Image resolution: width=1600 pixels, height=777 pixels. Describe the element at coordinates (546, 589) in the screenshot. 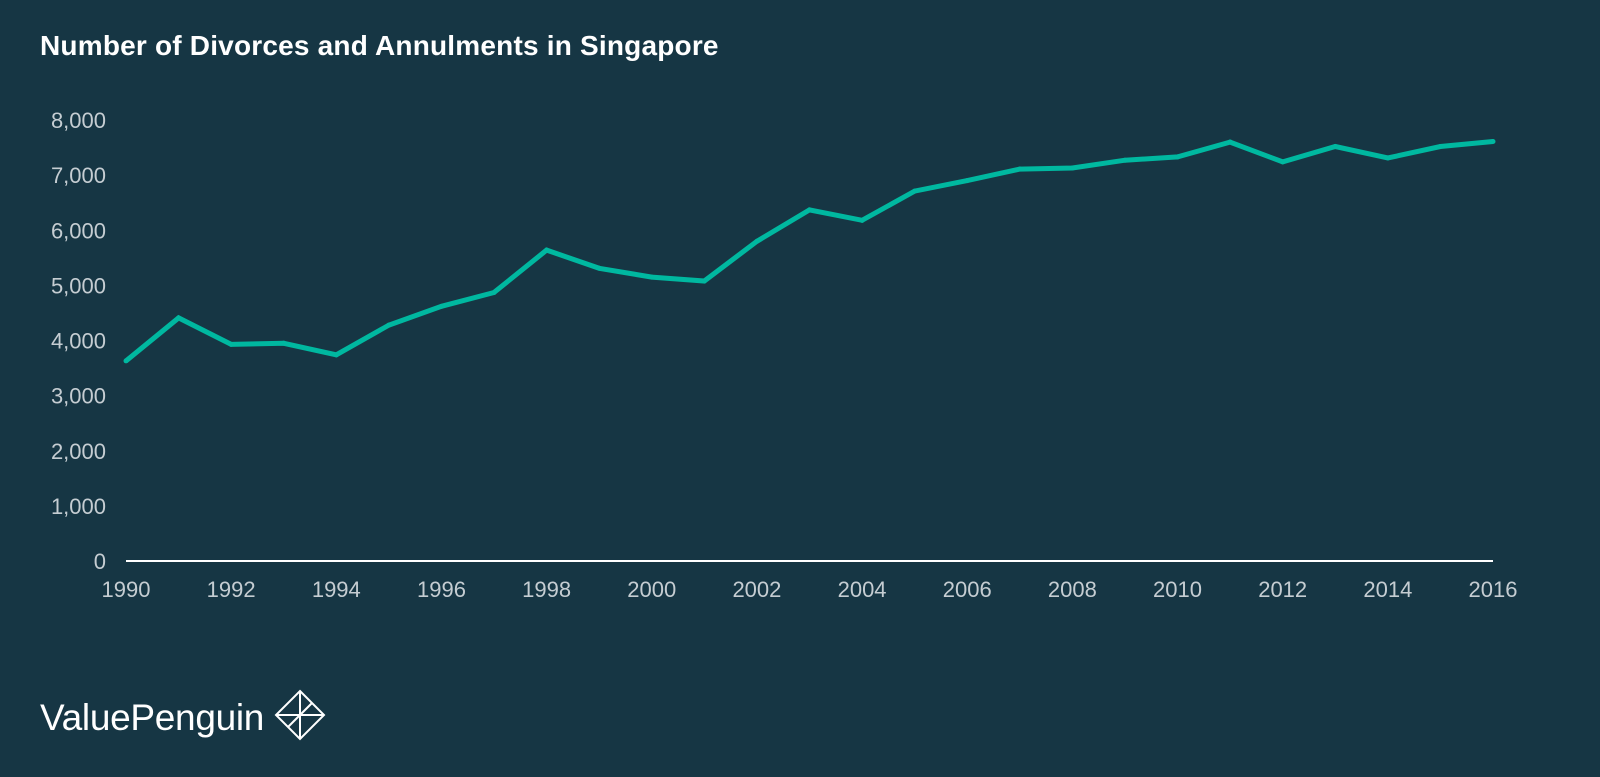

I see `x-tick-label: 1998` at that location.